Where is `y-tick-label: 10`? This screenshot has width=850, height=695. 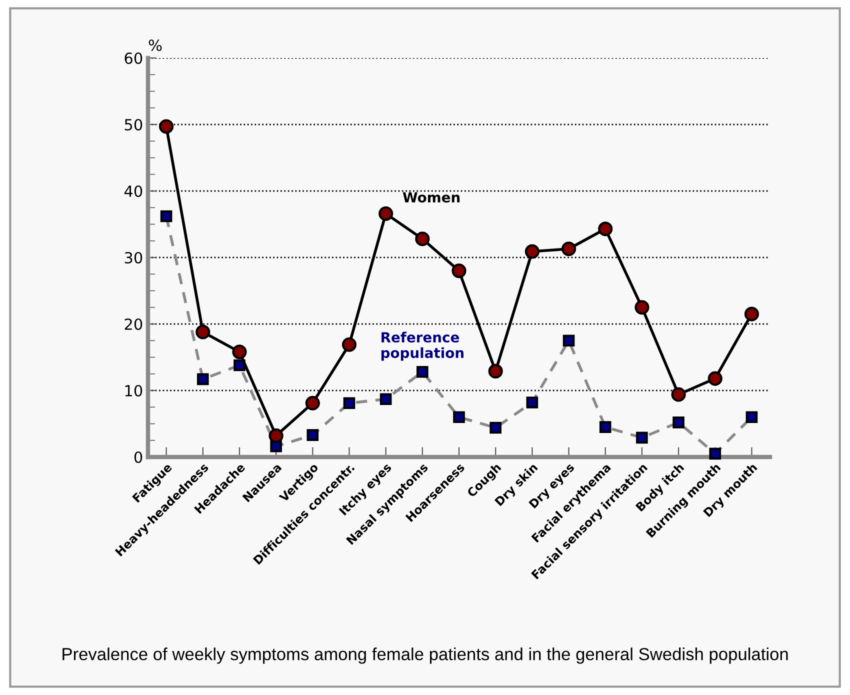 y-tick-label: 10 is located at coordinates (133, 390).